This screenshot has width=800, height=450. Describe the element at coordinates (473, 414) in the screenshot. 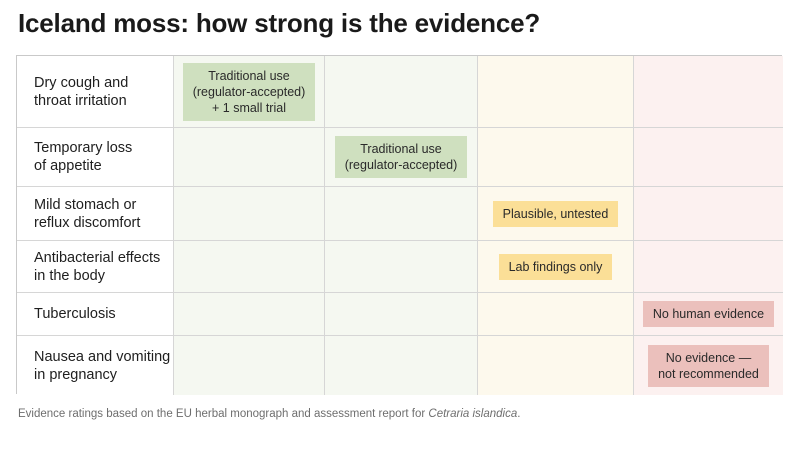

I see `footnote-species: Cetraria islandica` at that location.